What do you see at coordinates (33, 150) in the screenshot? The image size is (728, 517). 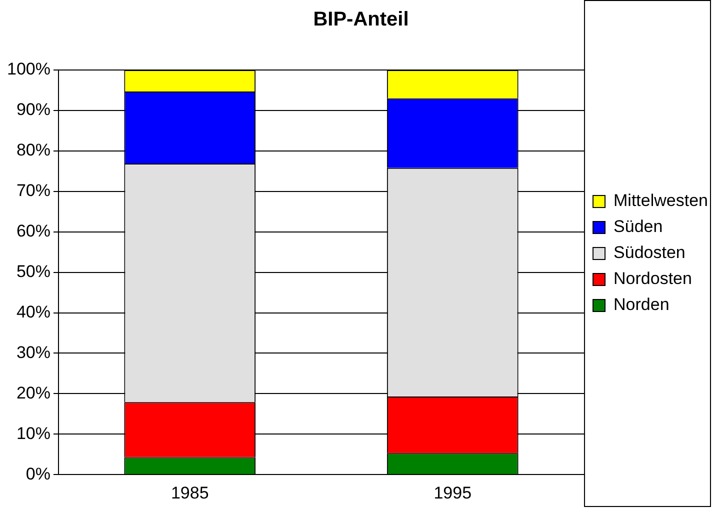 I see `y-tick-label: 80%` at bounding box center [33, 150].